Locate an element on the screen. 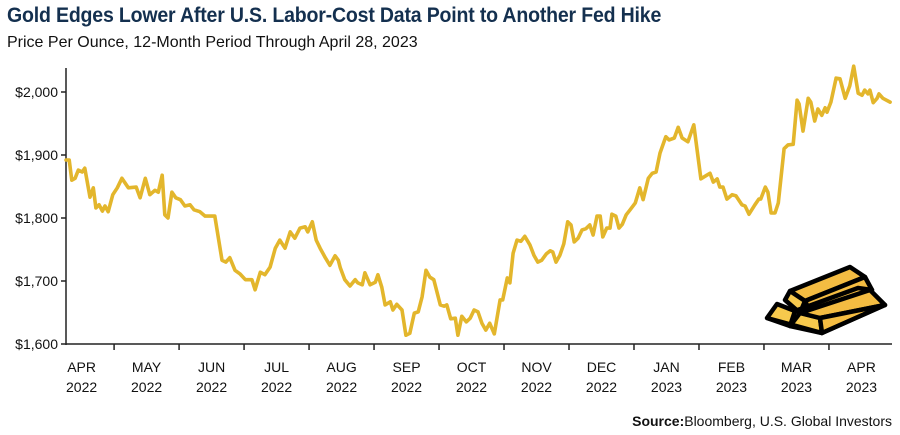 The image size is (900, 435). source-note: Source:Bloomberg, U.S. Global Investors is located at coordinates (762, 421).